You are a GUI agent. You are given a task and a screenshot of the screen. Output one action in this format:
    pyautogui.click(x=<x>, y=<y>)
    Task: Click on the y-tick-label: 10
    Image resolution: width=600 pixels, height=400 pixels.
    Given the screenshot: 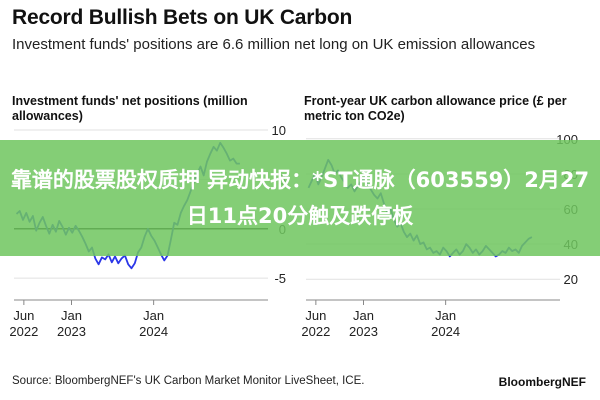 What is the action you would take?
    pyautogui.click(x=279, y=130)
    